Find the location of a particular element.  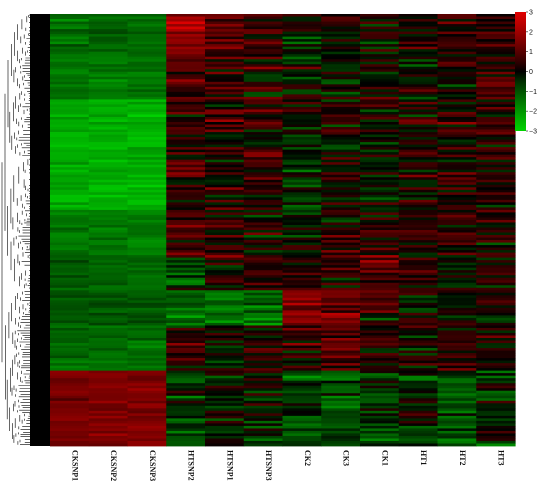

column-label: HT3 is located at coordinates (501, 458).